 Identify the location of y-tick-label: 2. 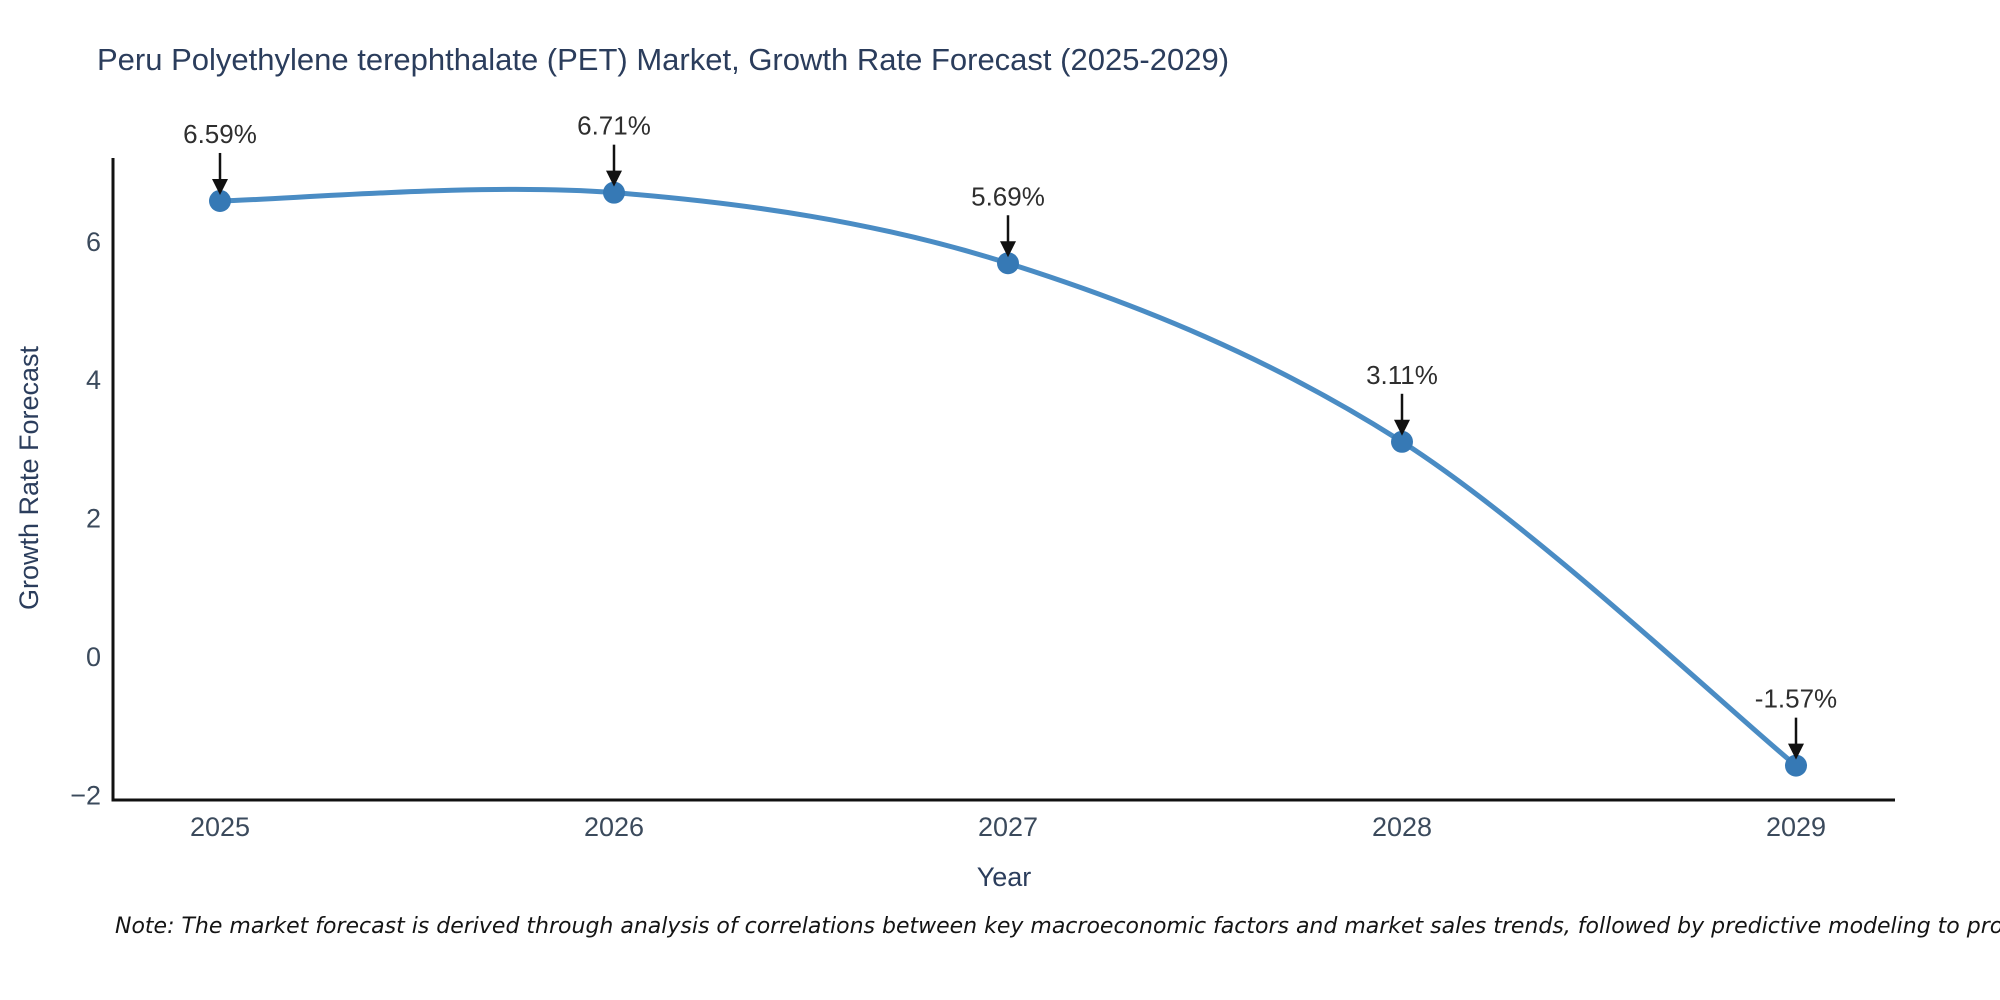
(93, 519).